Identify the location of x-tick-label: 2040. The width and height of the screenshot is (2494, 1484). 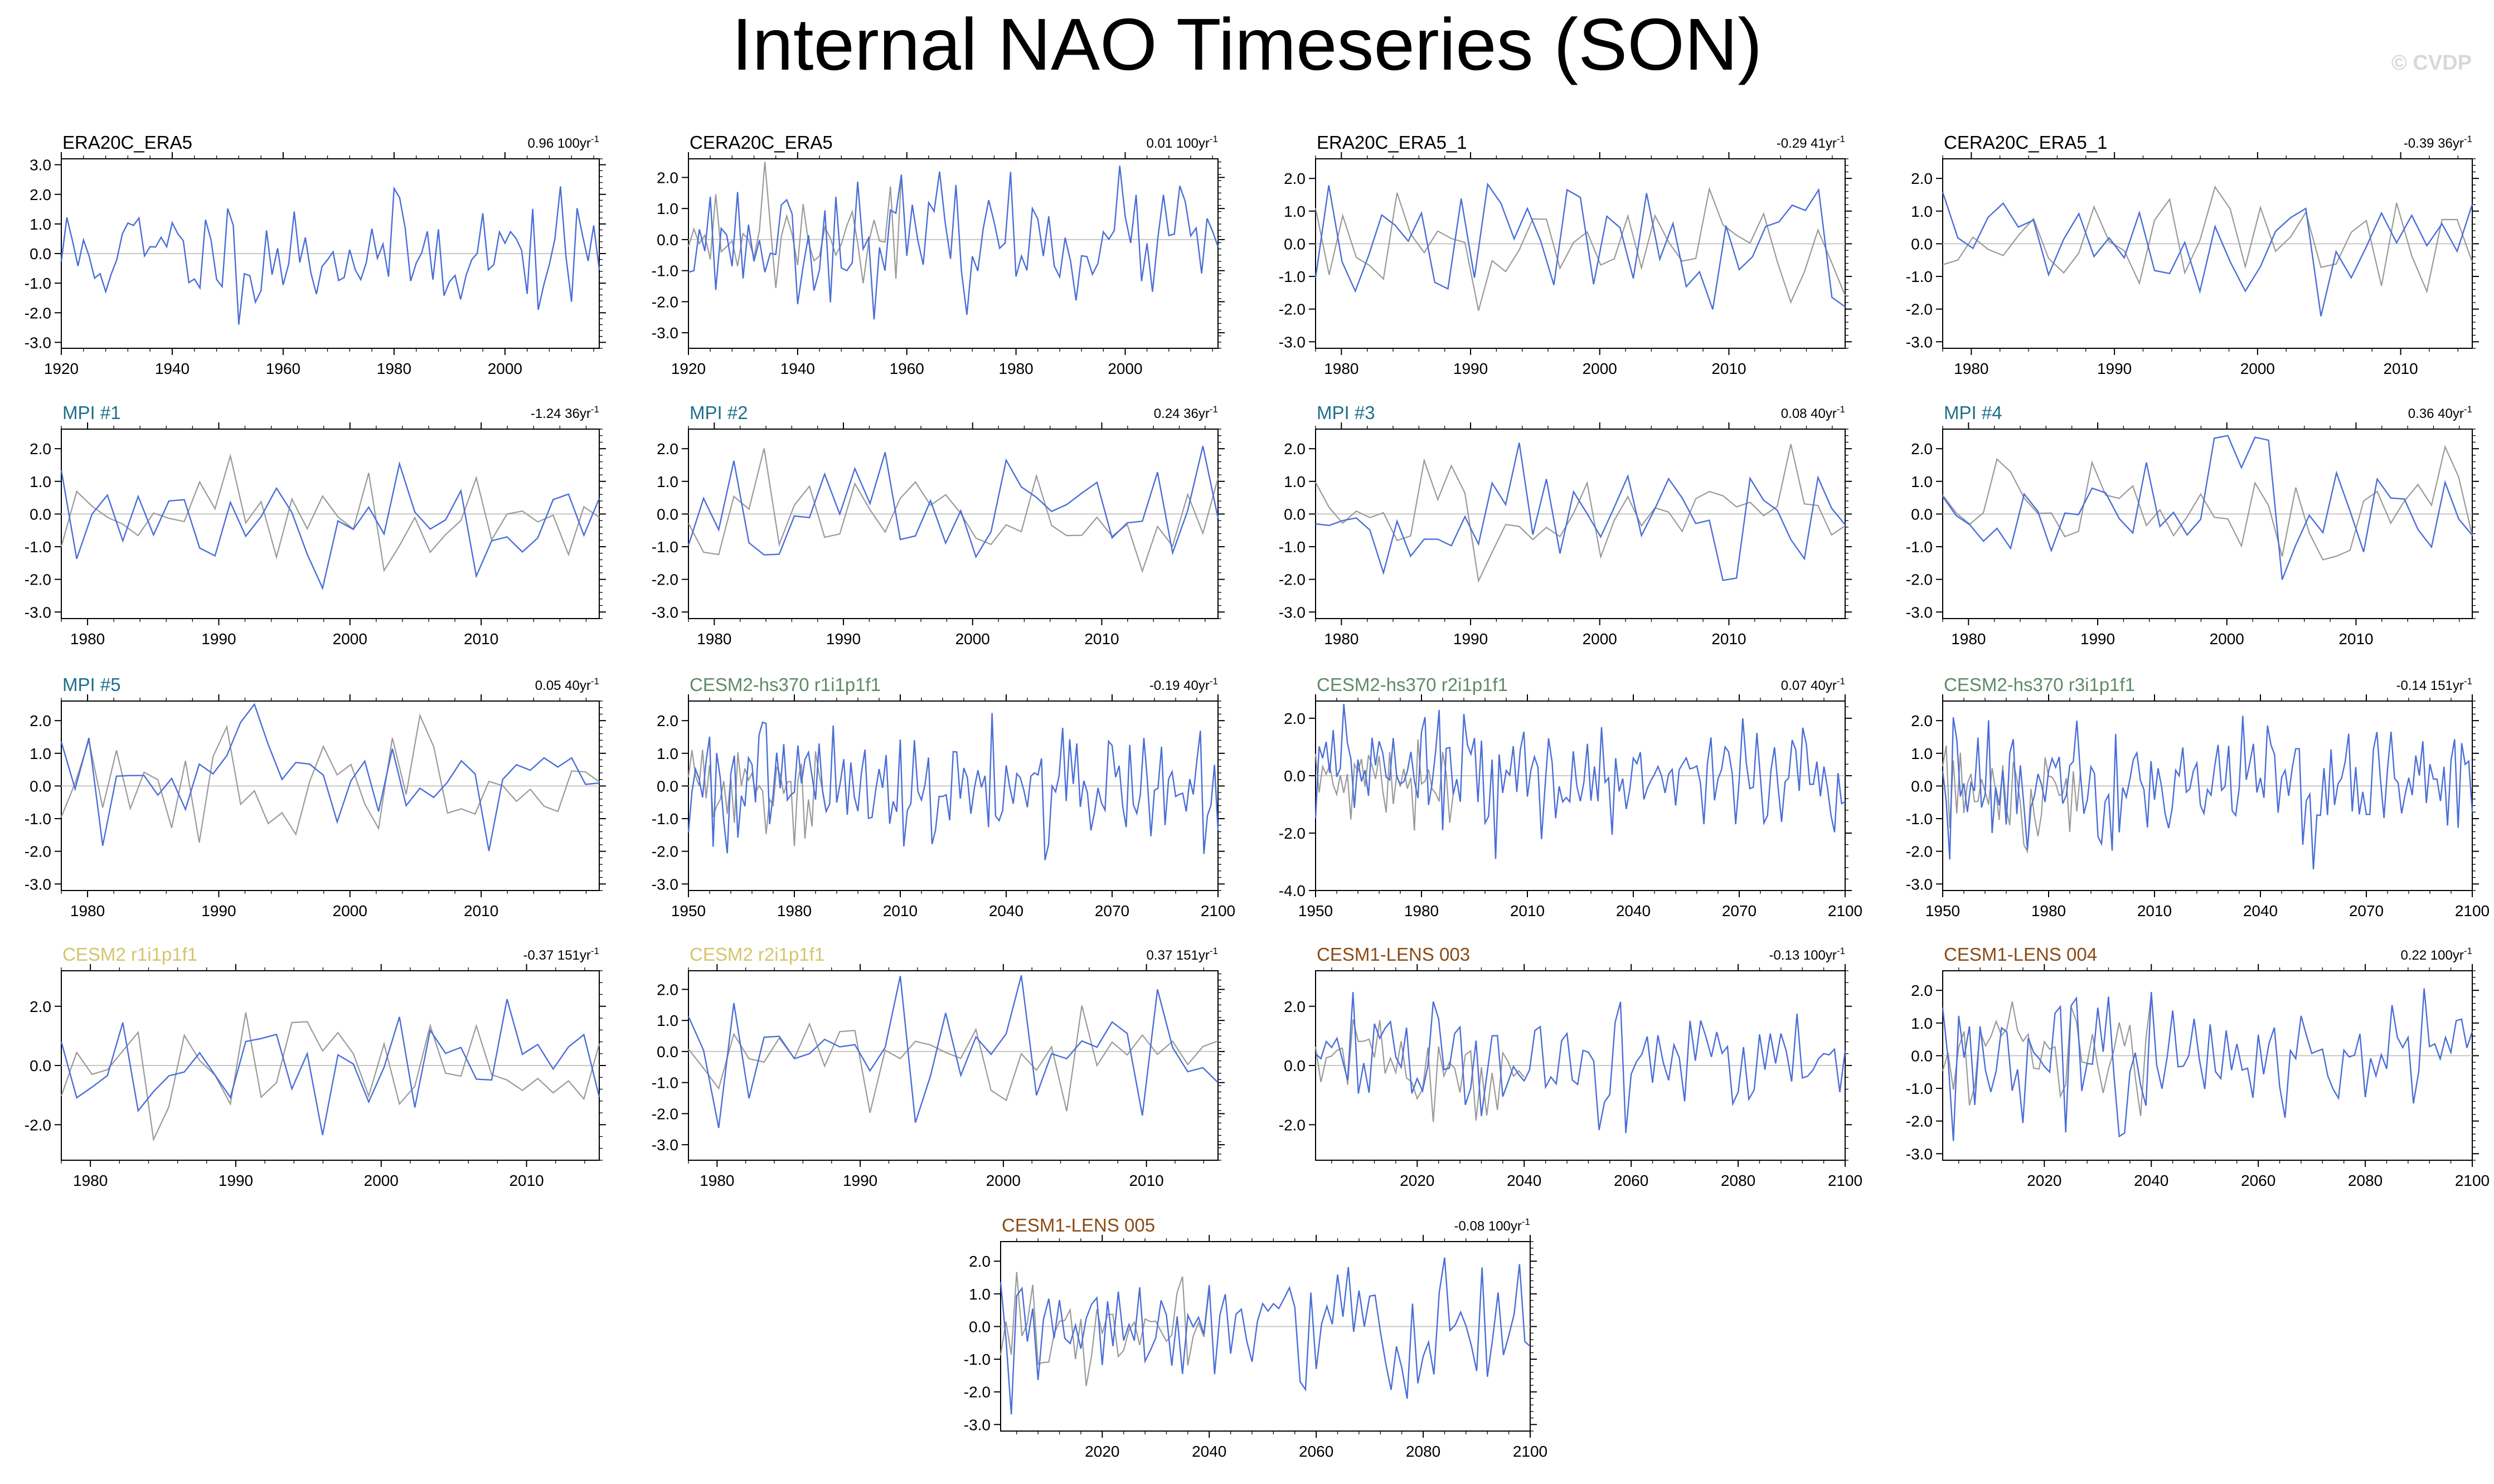
(1634, 910).